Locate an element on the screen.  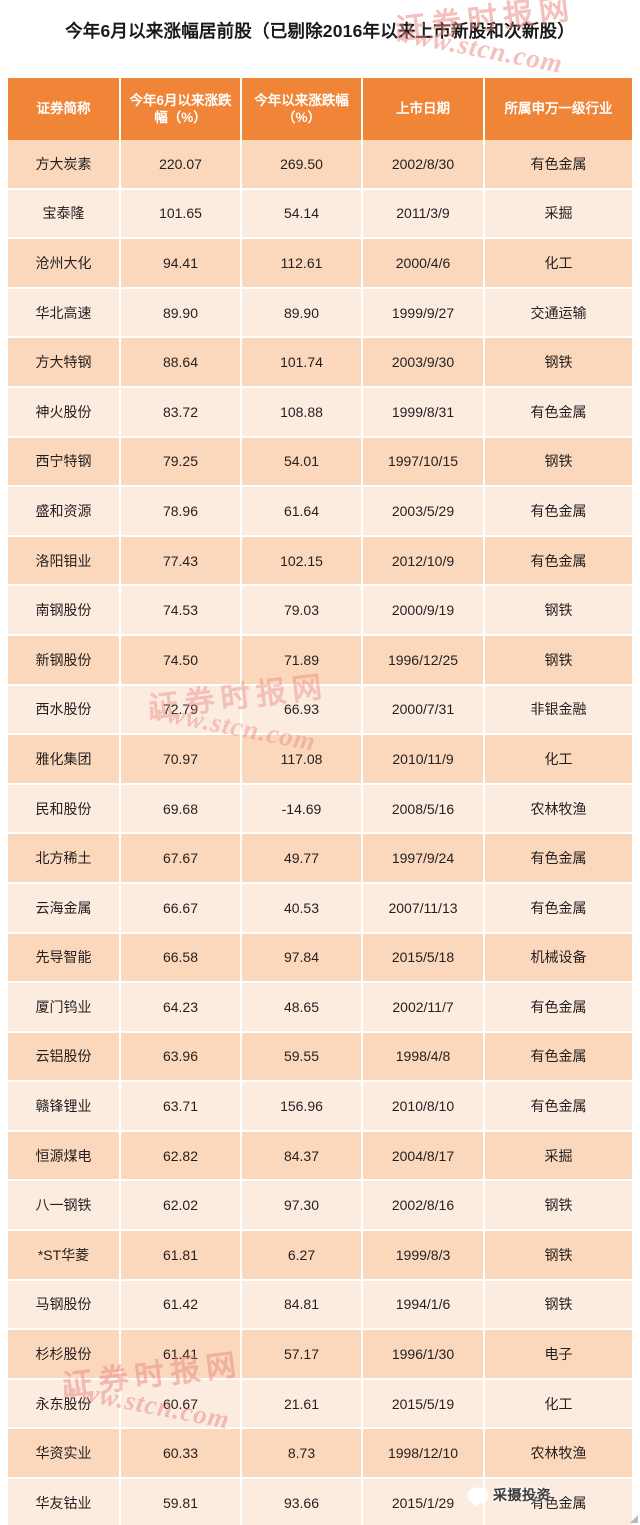
table-row: 新钢股份 74.50 71.89 1996/12/25 钢铁 is located at coordinates (320, 660).